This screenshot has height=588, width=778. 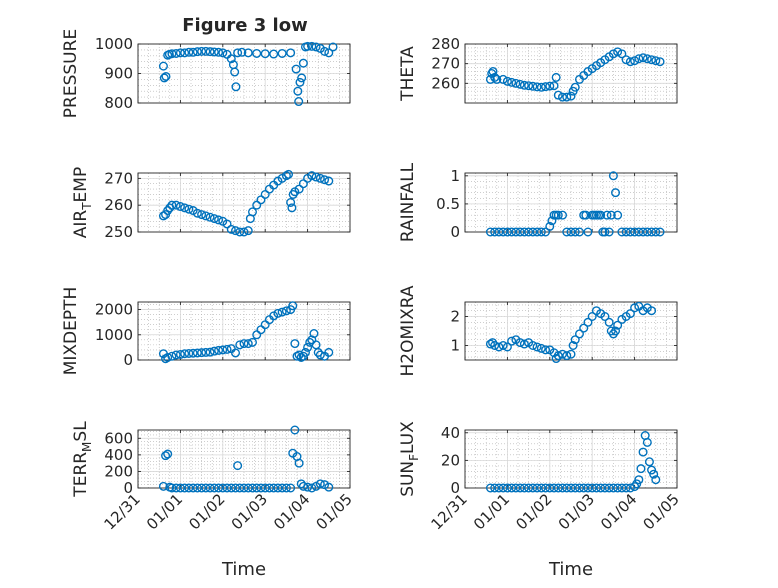 I want to click on y-axis-label: PRESSURE, so click(x=71, y=73).